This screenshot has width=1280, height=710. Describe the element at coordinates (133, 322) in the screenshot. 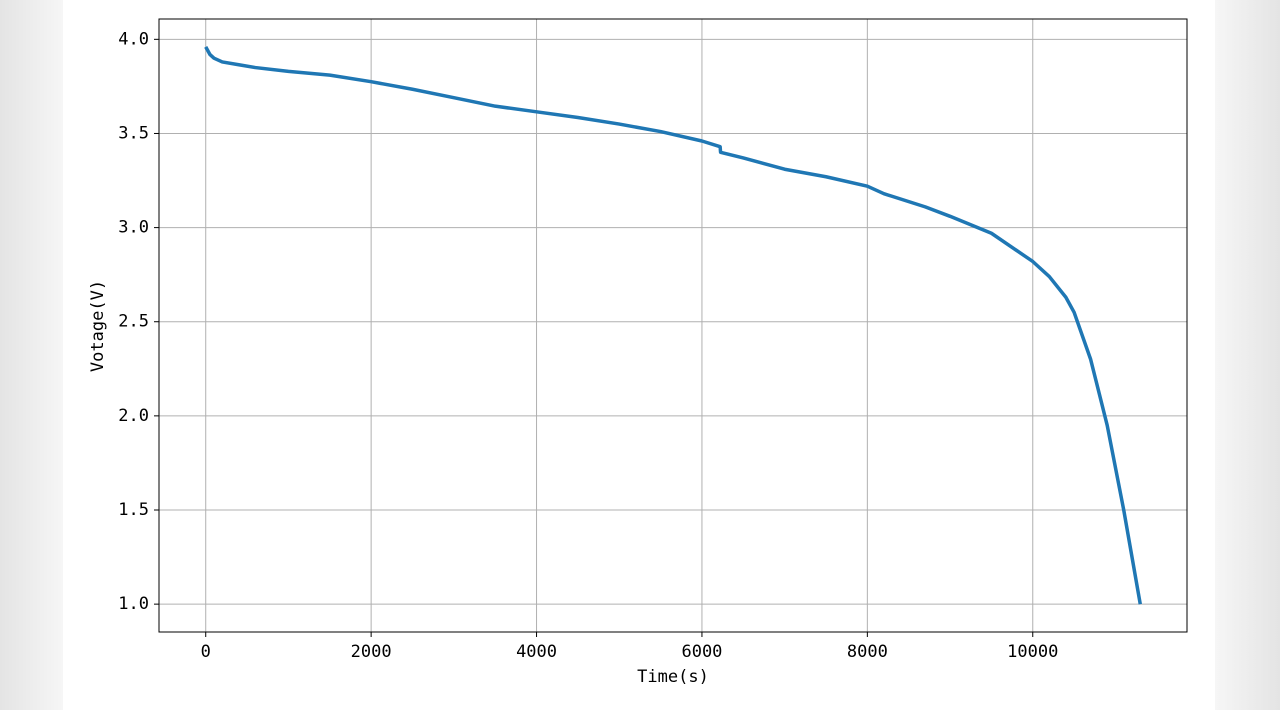

I see `y-tick-label: 2.5` at that location.